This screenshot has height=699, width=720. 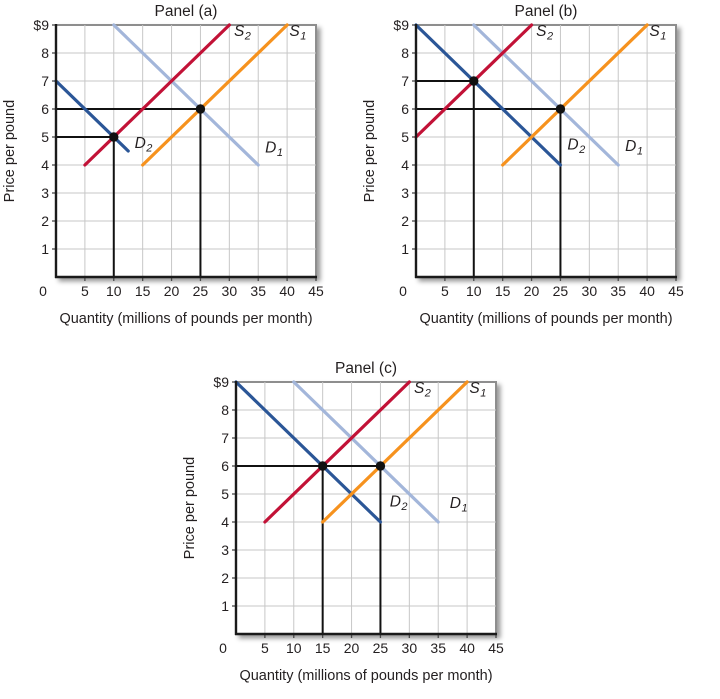 What do you see at coordinates (366, 368) in the screenshot?
I see `panel-title: Panel (c)` at bounding box center [366, 368].